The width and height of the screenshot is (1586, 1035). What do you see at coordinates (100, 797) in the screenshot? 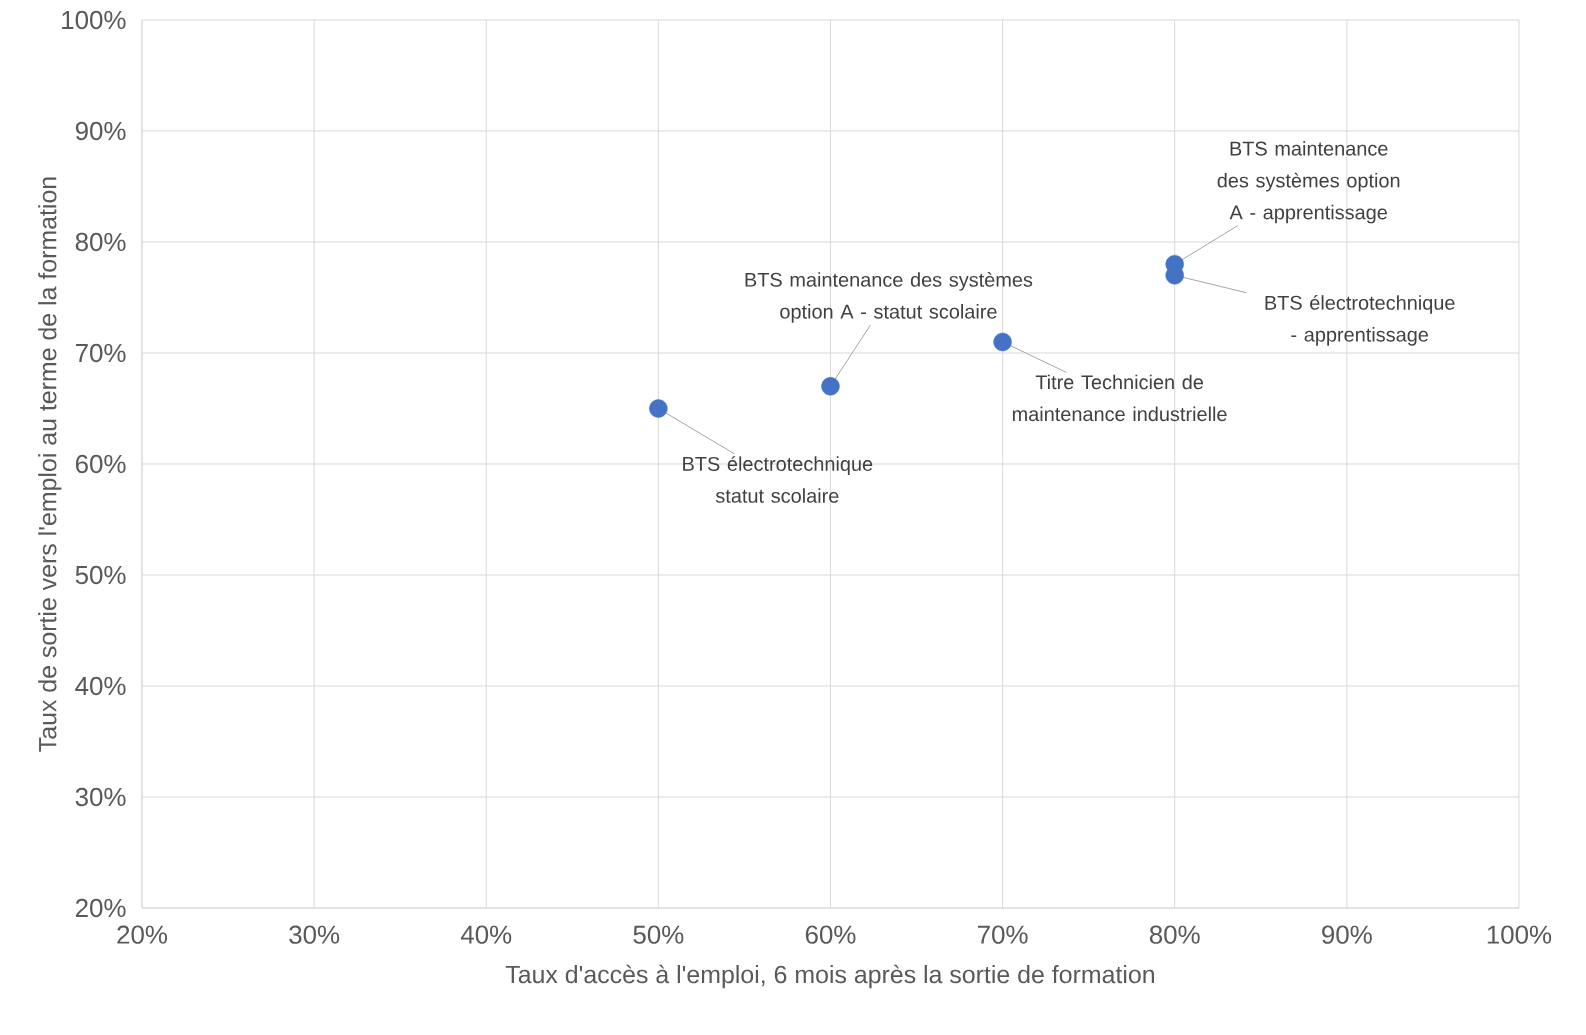
I see `y-tick-label: 30%` at bounding box center [100, 797].